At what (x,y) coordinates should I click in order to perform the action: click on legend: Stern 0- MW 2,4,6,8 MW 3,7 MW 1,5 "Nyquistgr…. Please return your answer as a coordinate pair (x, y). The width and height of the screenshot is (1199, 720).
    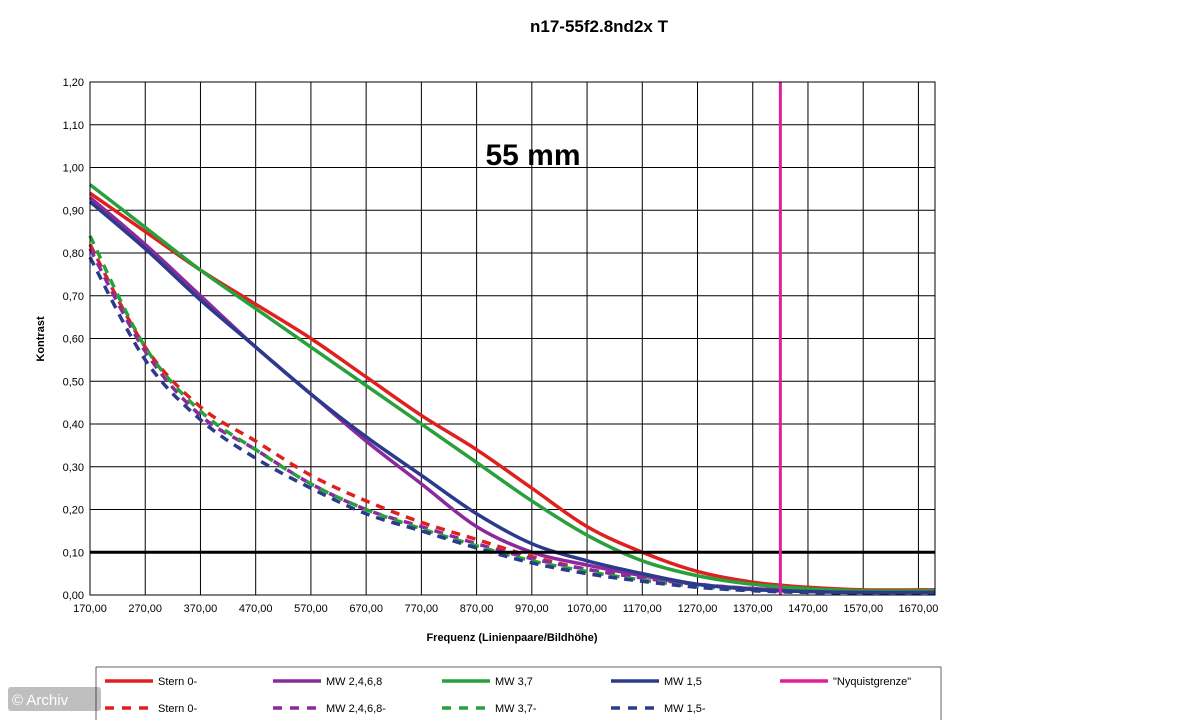
    Looking at the image, I should click on (518, 693).